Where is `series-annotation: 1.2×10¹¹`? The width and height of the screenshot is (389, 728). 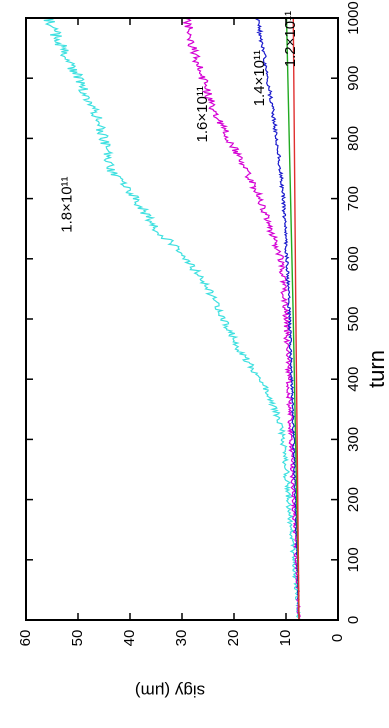 series-annotation: 1.2×10¹¹ is located at coordinates (290, 39).